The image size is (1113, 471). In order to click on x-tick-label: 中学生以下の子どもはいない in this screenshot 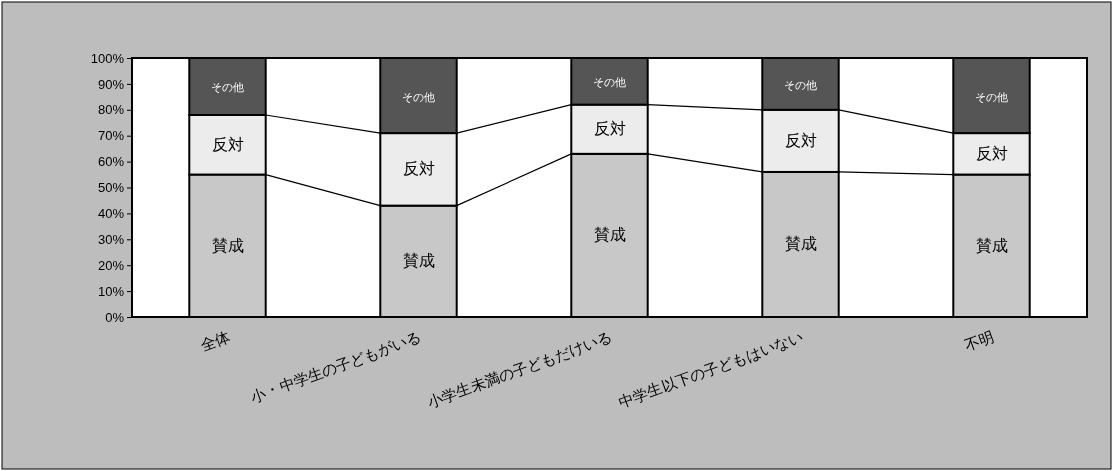, I will do `click(711, 369)`.